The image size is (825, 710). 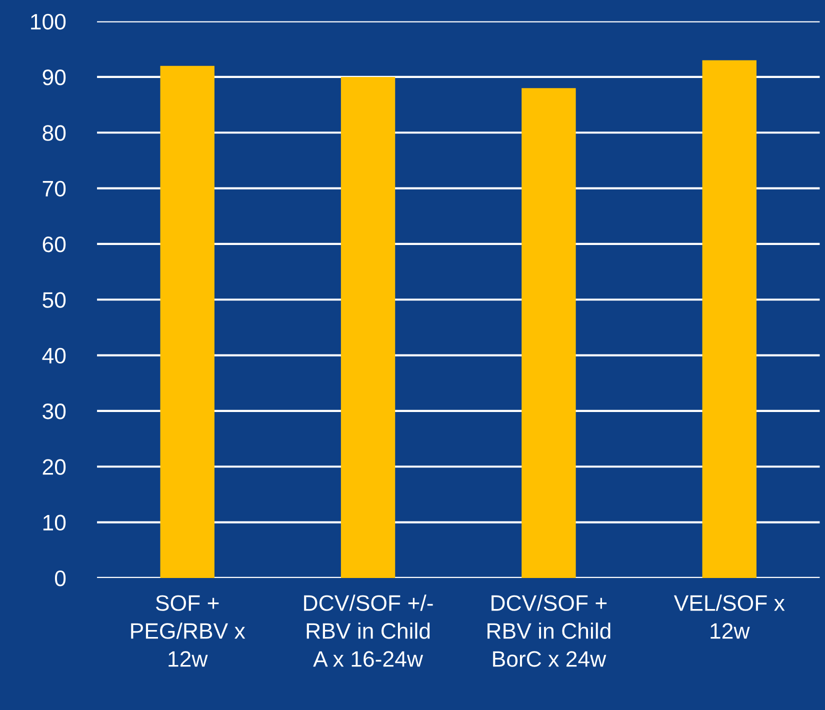 What do you see at coordinates (48, 22) in the screenshot?
I see `y-tick-label: 100` at bounding box center [48, 22].